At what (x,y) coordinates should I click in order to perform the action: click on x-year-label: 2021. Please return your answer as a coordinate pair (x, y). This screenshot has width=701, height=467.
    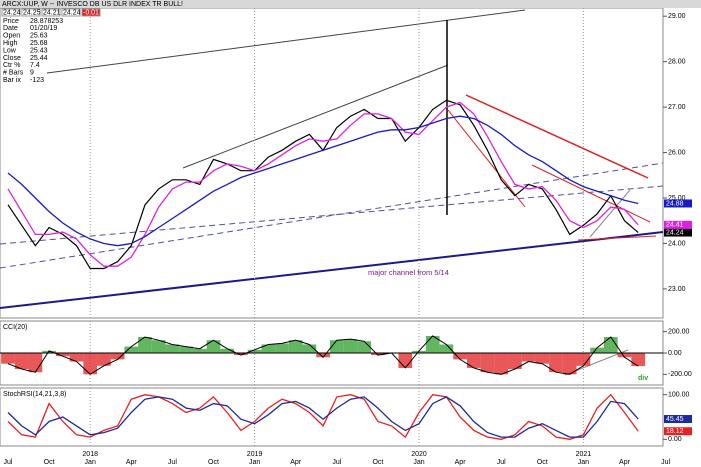
    Looking at the image, I should click on (584, 454).